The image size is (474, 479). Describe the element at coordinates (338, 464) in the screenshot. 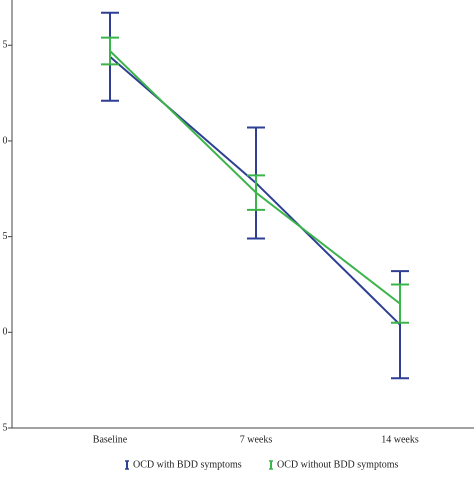

I see `legend-label: OCD without BDD symptoms` at that location.